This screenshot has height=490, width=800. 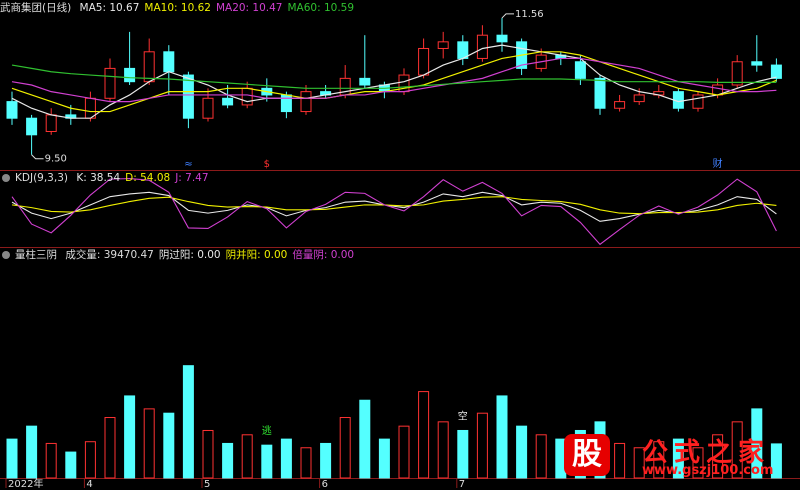 I want to click on legend: K: 38.54 D: 54.08 J: 7.47, so click(x=144, y=178).